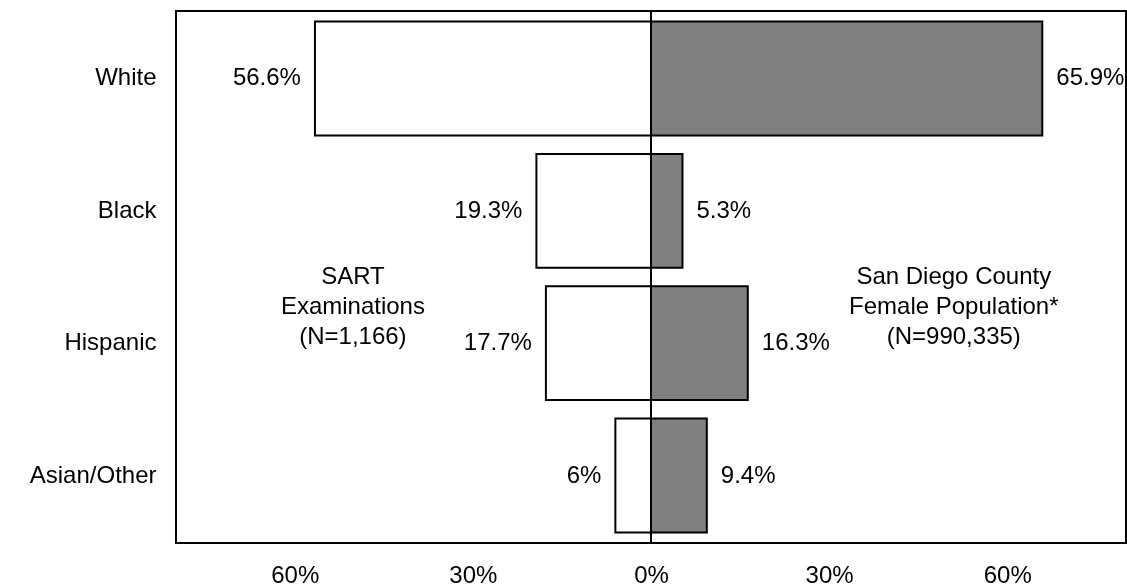 The height and width of the screenshot is (586, 1127). I want to click on data-label: 5.3%, so click(724, 209).